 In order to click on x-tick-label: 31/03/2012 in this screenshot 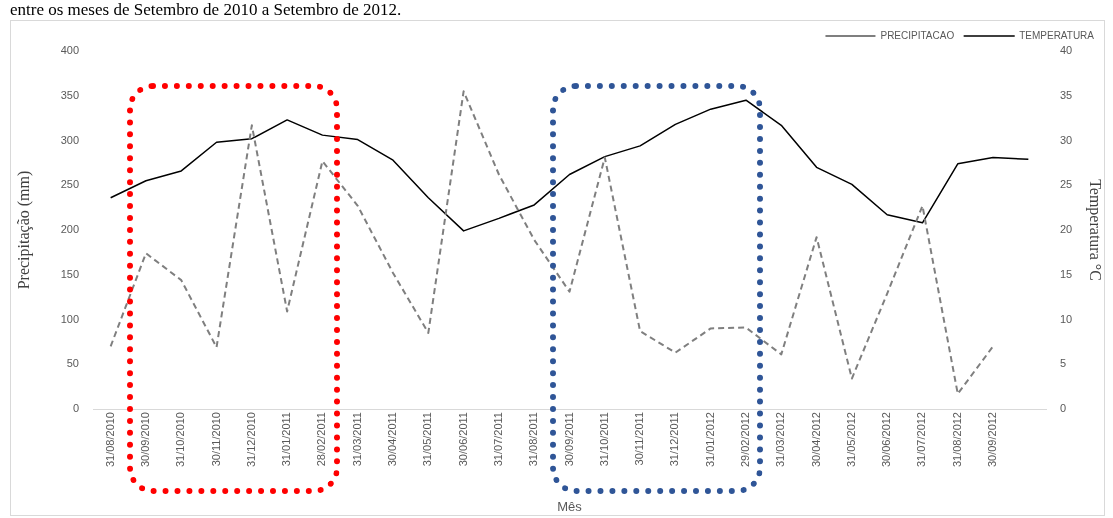, I will do `click(780, 440)`.